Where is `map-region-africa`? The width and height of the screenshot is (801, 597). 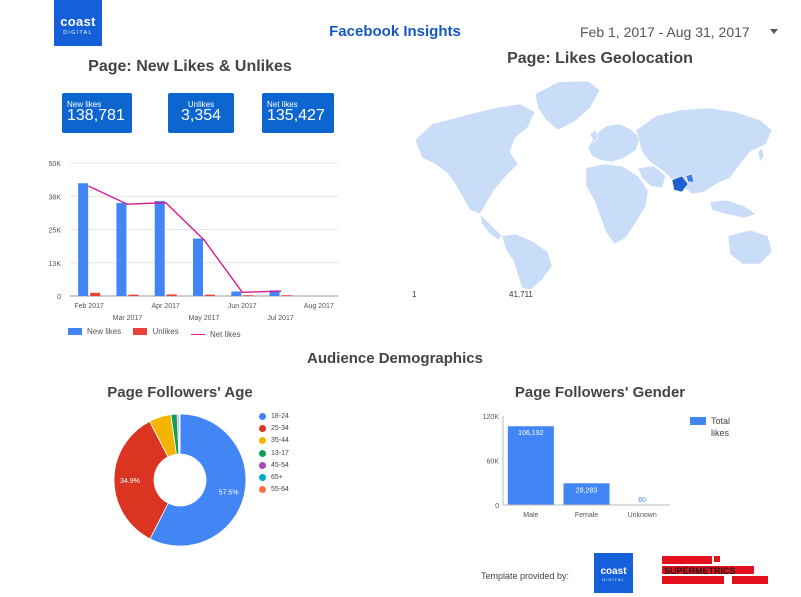 map-region-africa is located at coordinates (617, 204).